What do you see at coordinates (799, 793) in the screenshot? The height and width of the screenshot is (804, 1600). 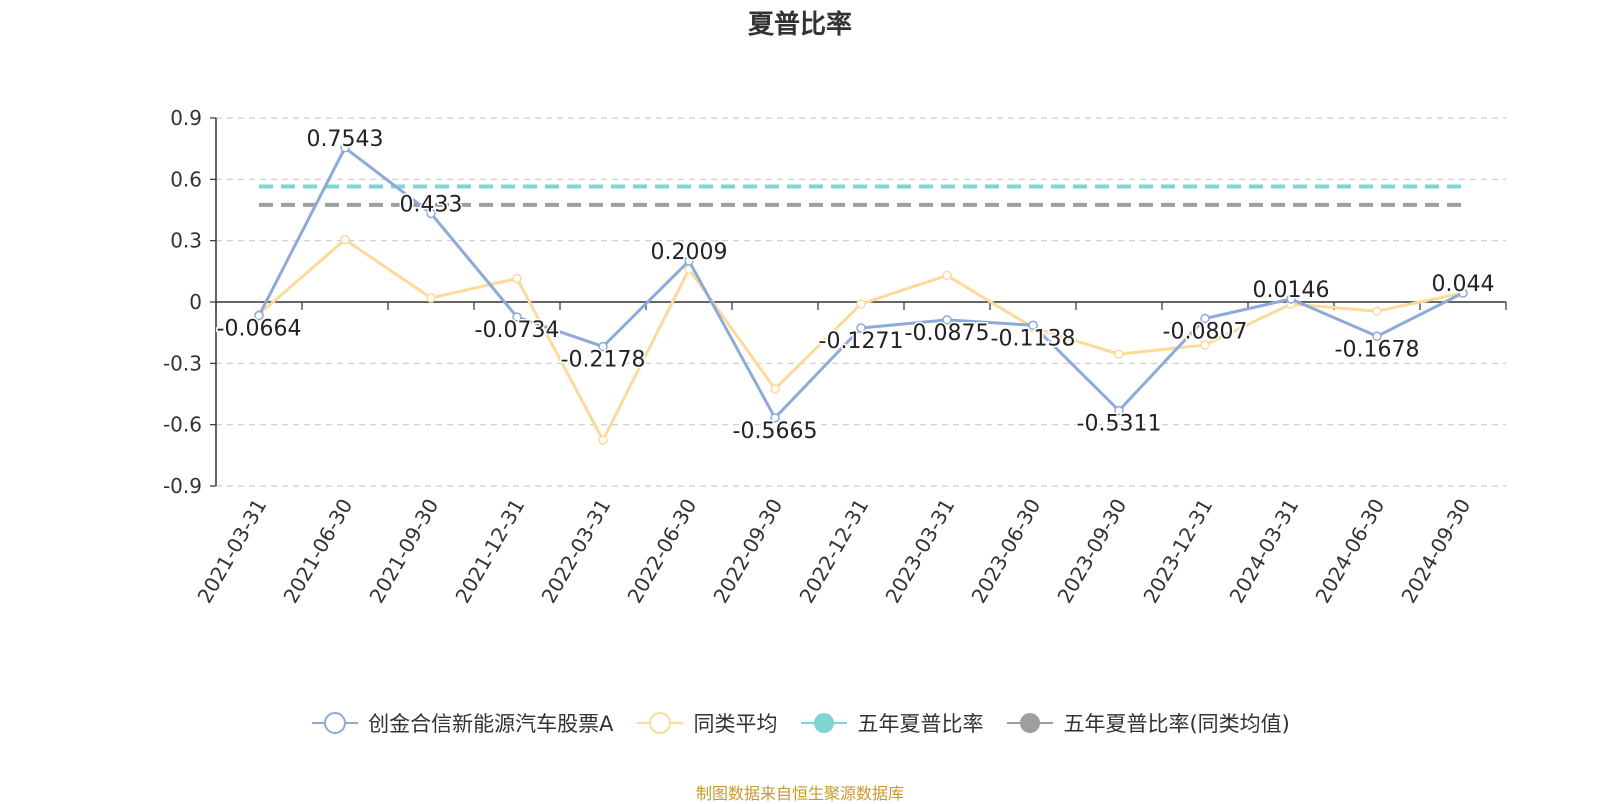 I see `source-note: 制图数据来自恒生聚源数据库` at bounding box center [799, 793].